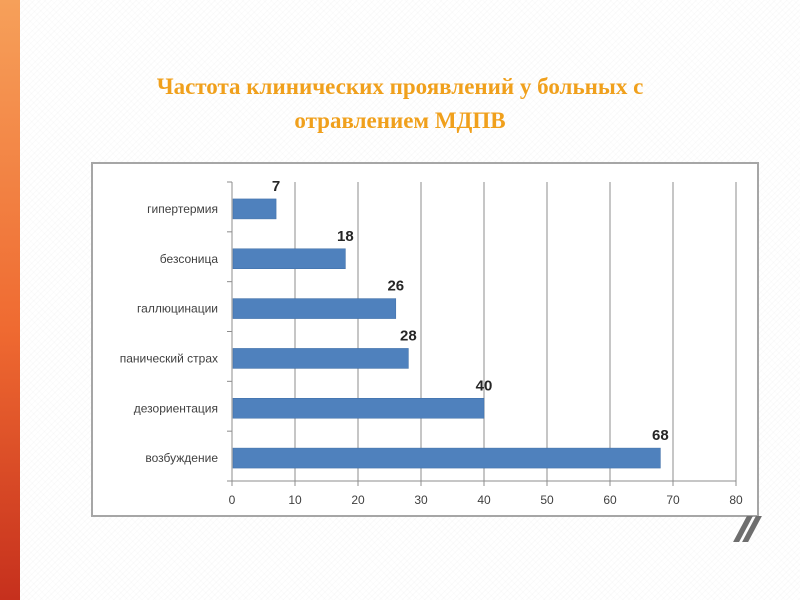  I want to click on data-label: 40, so click(484, 385).